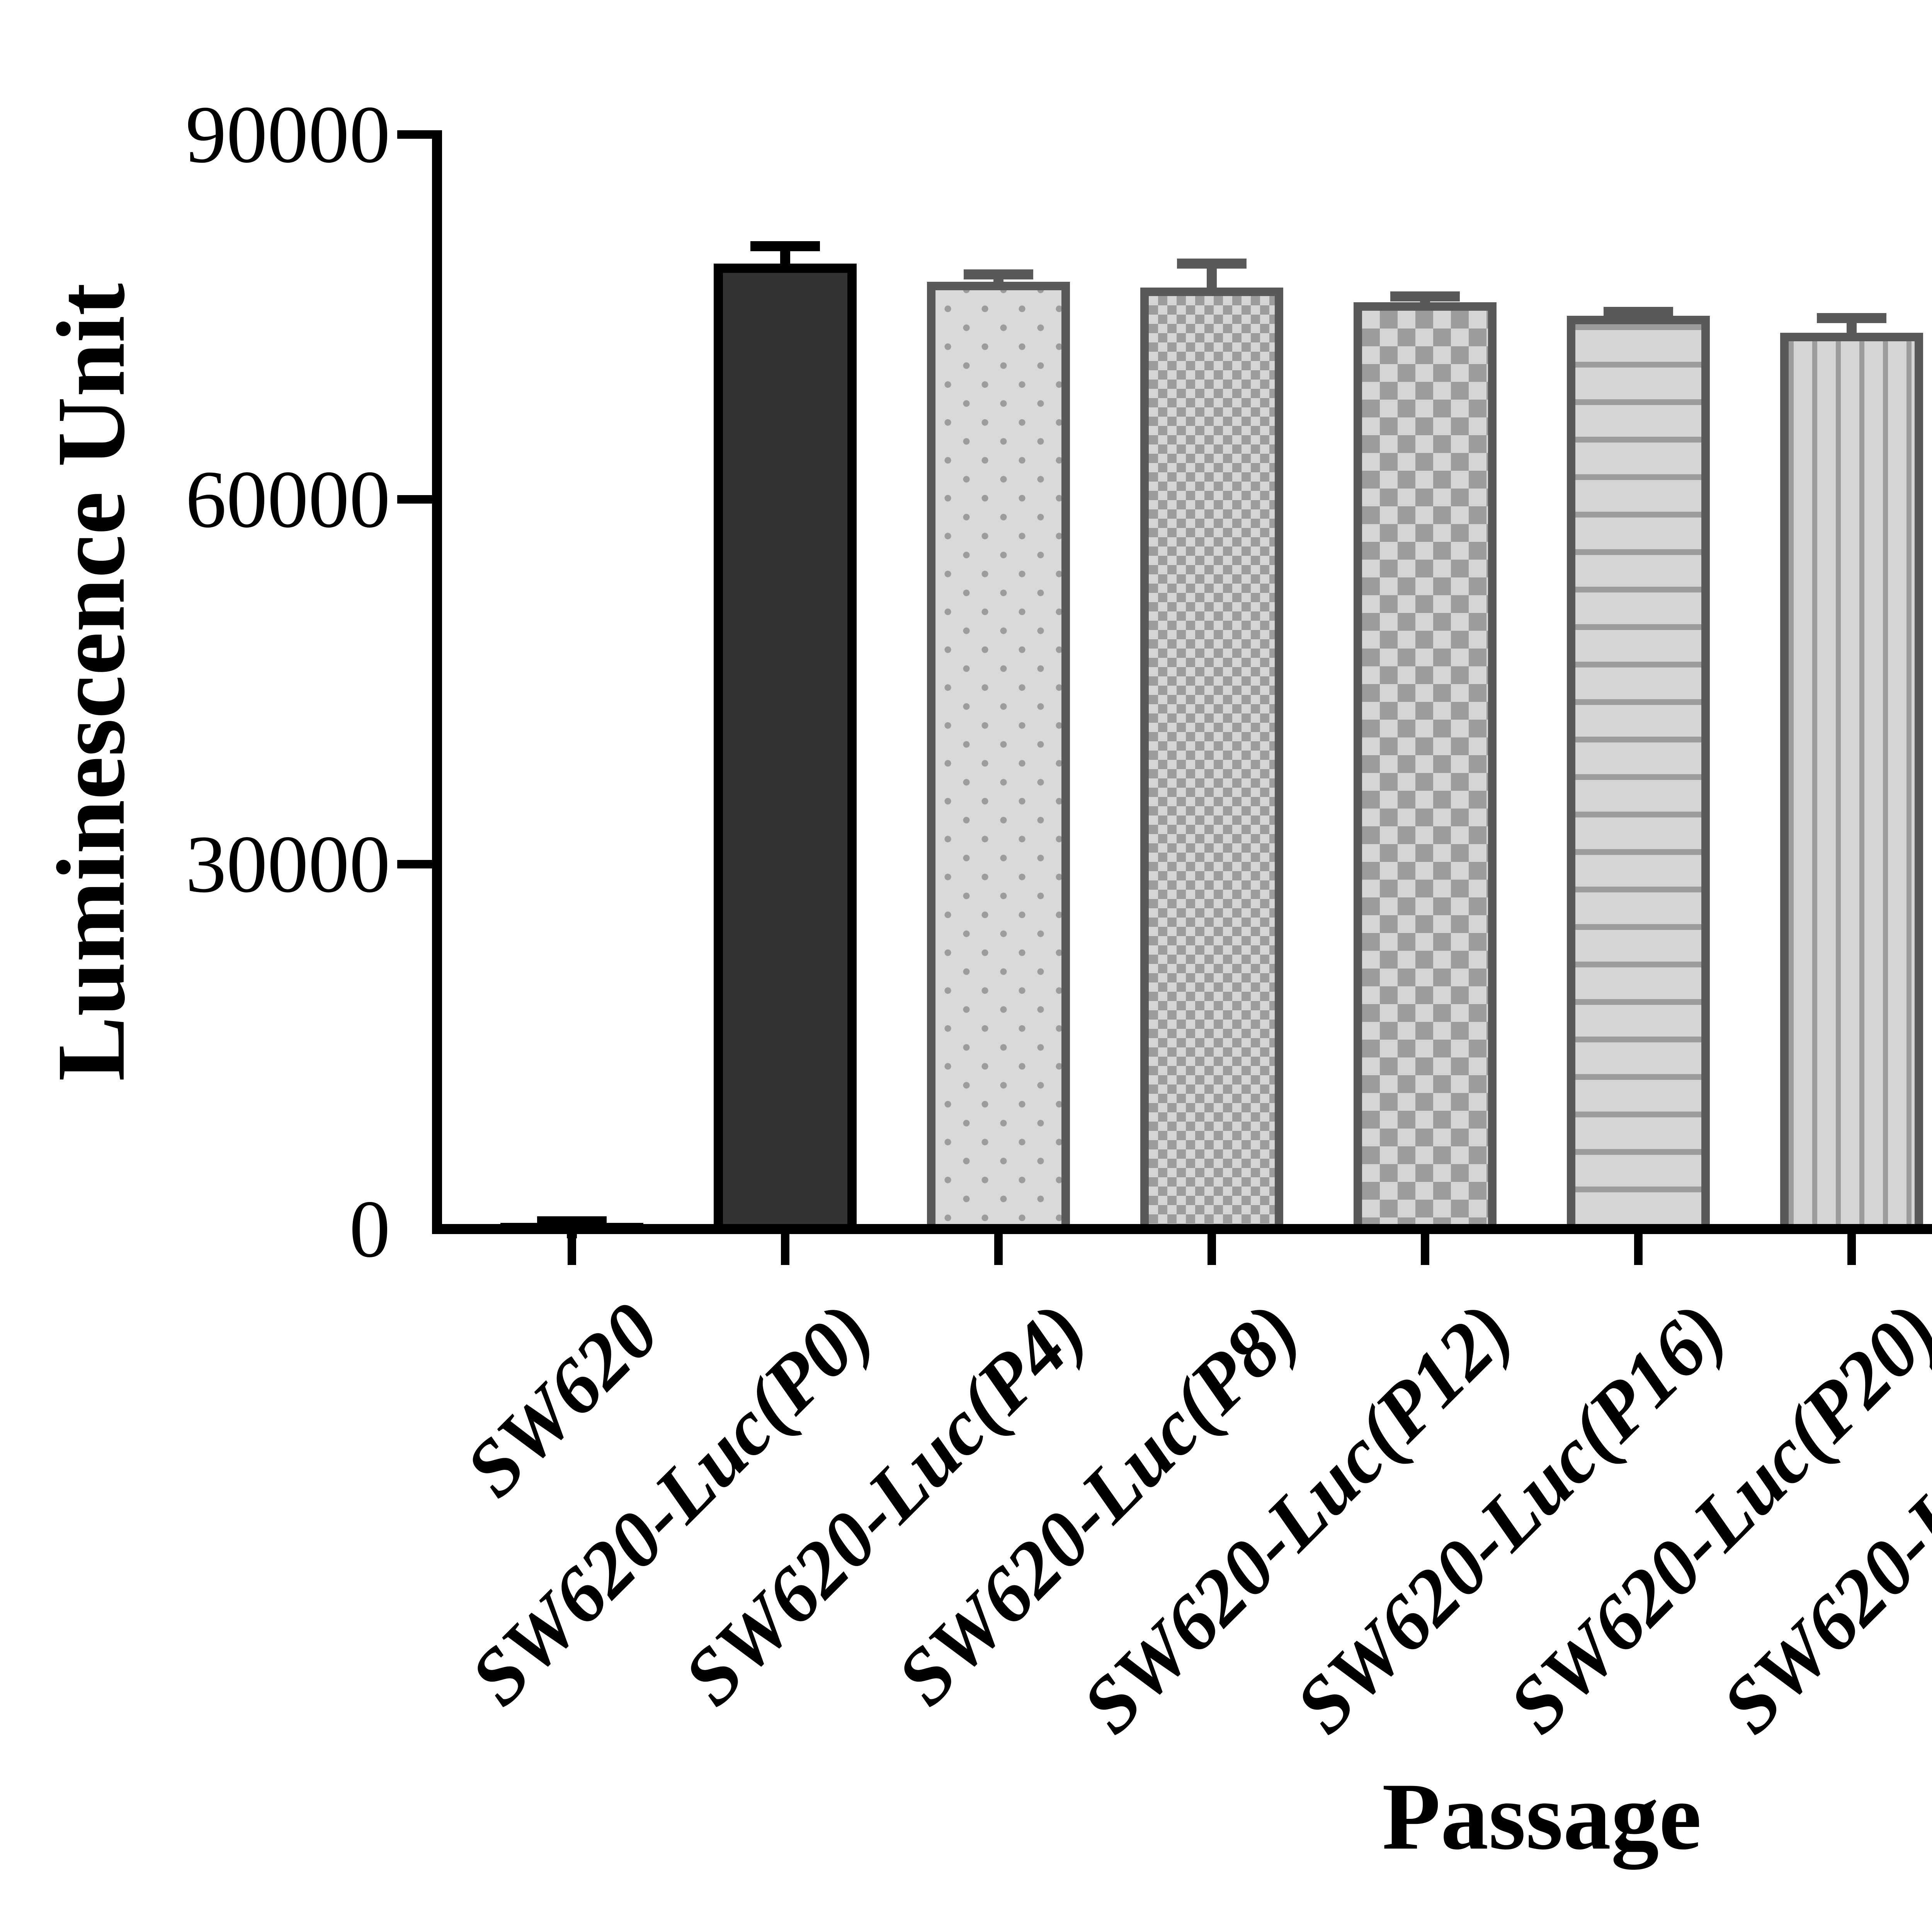 The width and height of the screenshot is (1932, 1917). I want to click on y-tick-label: 0, so click(369, 1228).